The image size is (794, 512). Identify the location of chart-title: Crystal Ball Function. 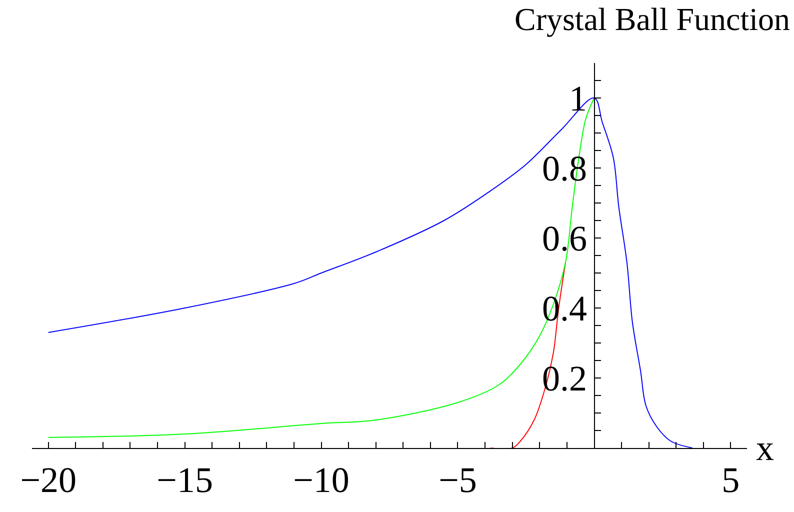
(652, 19).